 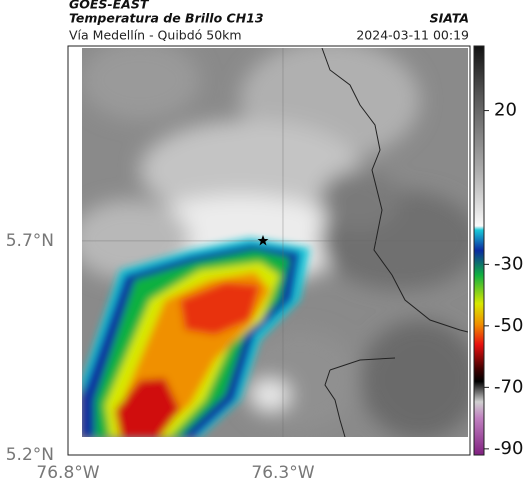 I want to click on colorbar-tick-label: -50, so click(x=508, y=325).